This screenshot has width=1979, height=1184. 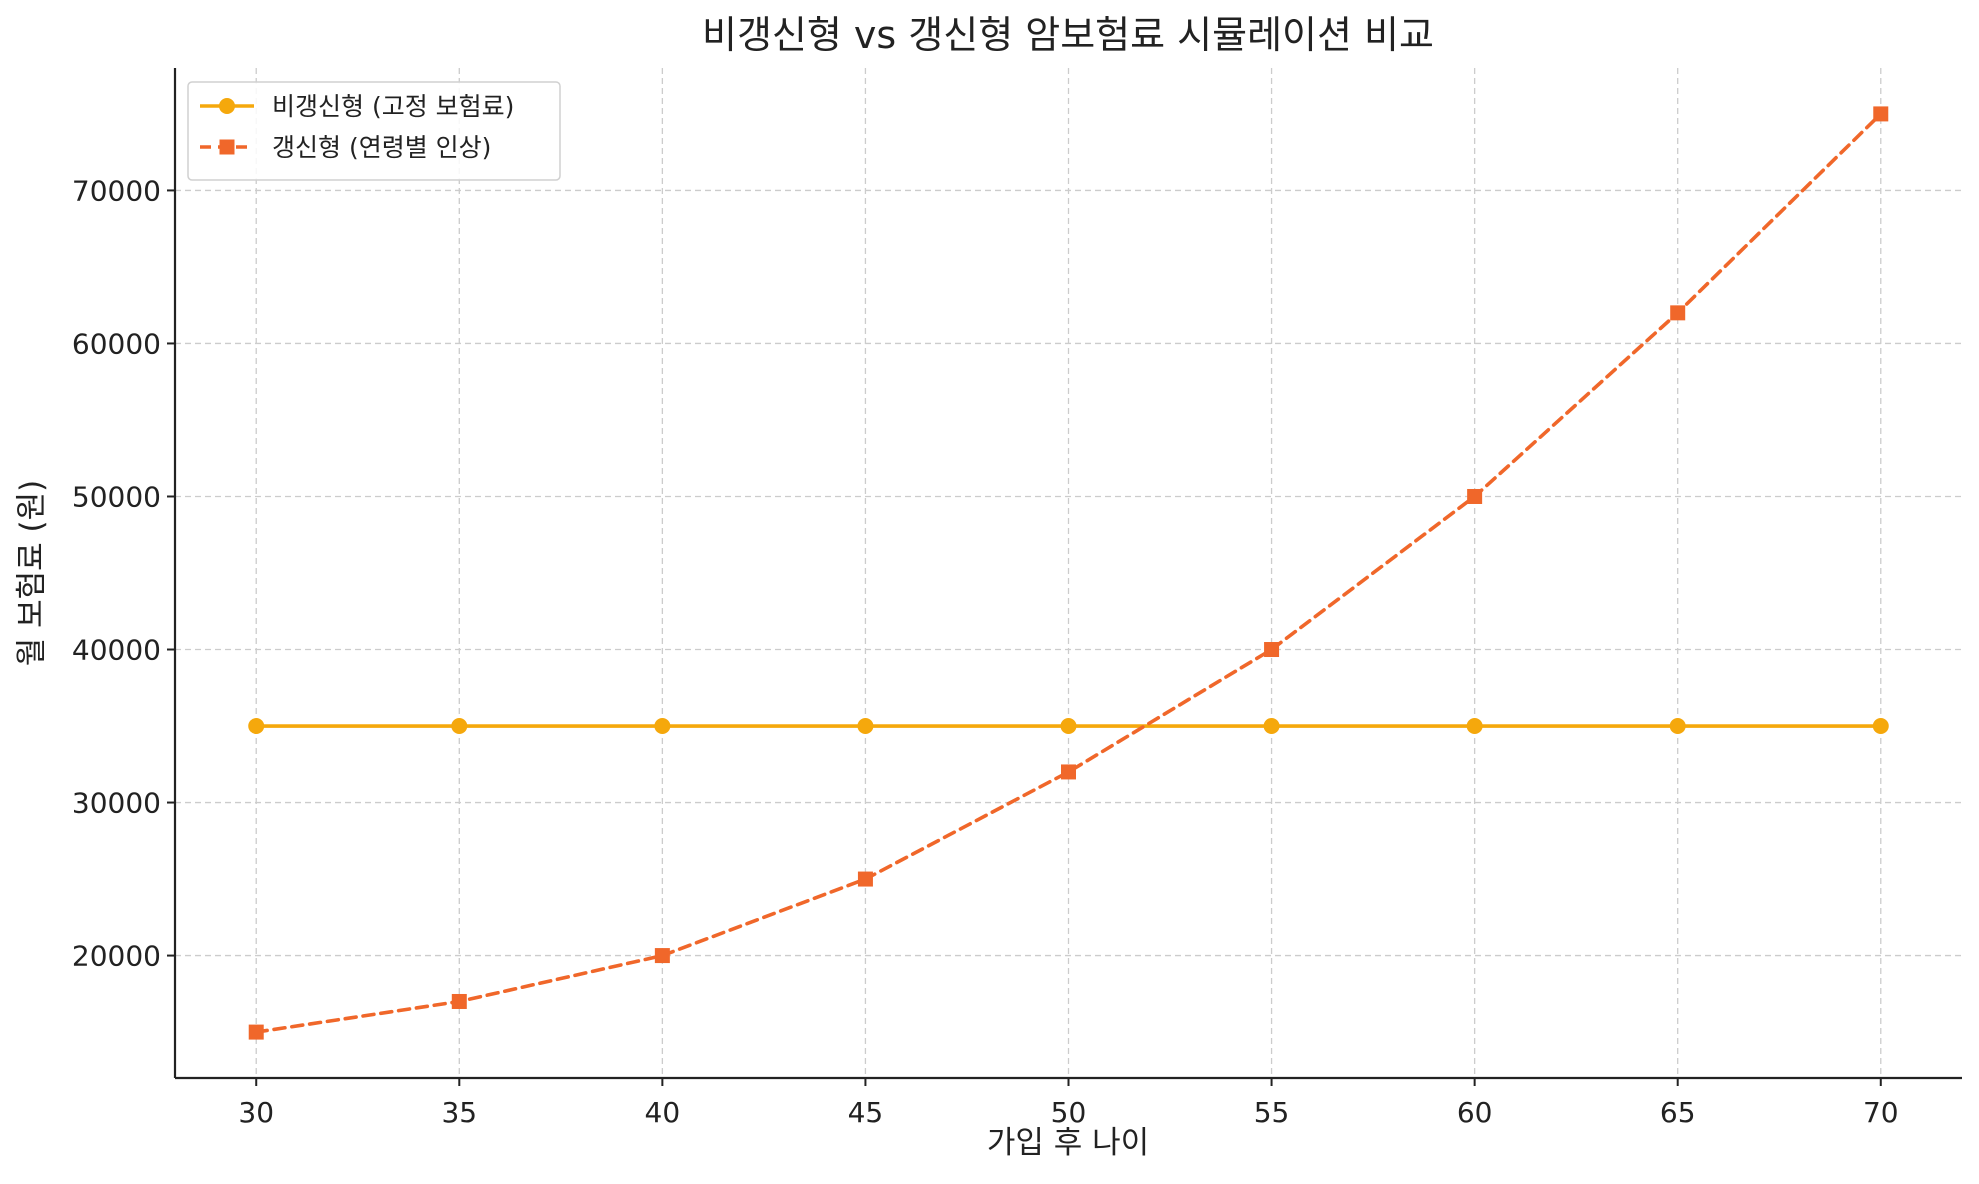 What do you see at coordinates (1272, 1112) in the screenshot?
I see `x-tick-label: 55` at bounding box center [1272, 1112].